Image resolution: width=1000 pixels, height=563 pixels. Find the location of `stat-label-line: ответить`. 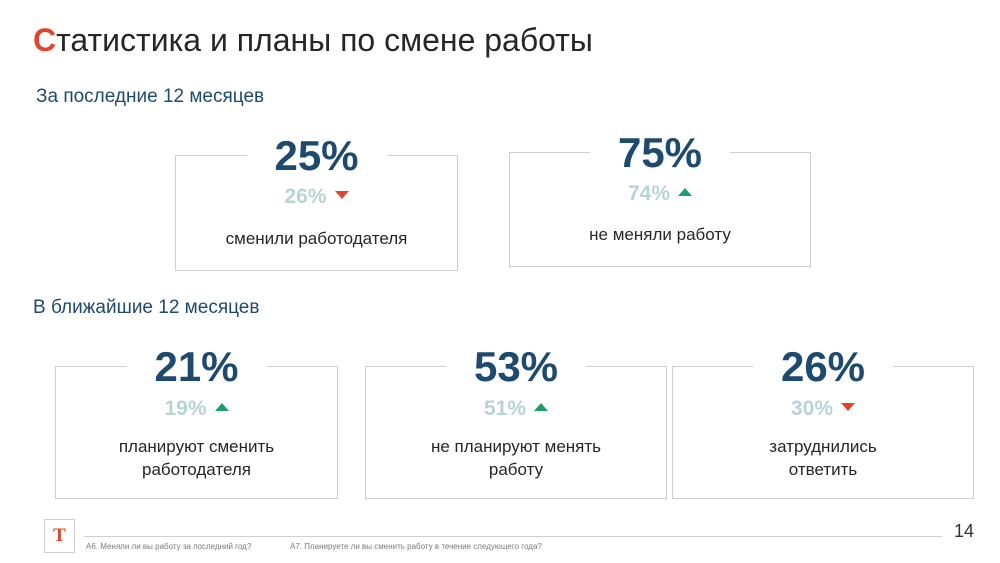

stat-label-line: ответить is located at coordinates (823, 469).